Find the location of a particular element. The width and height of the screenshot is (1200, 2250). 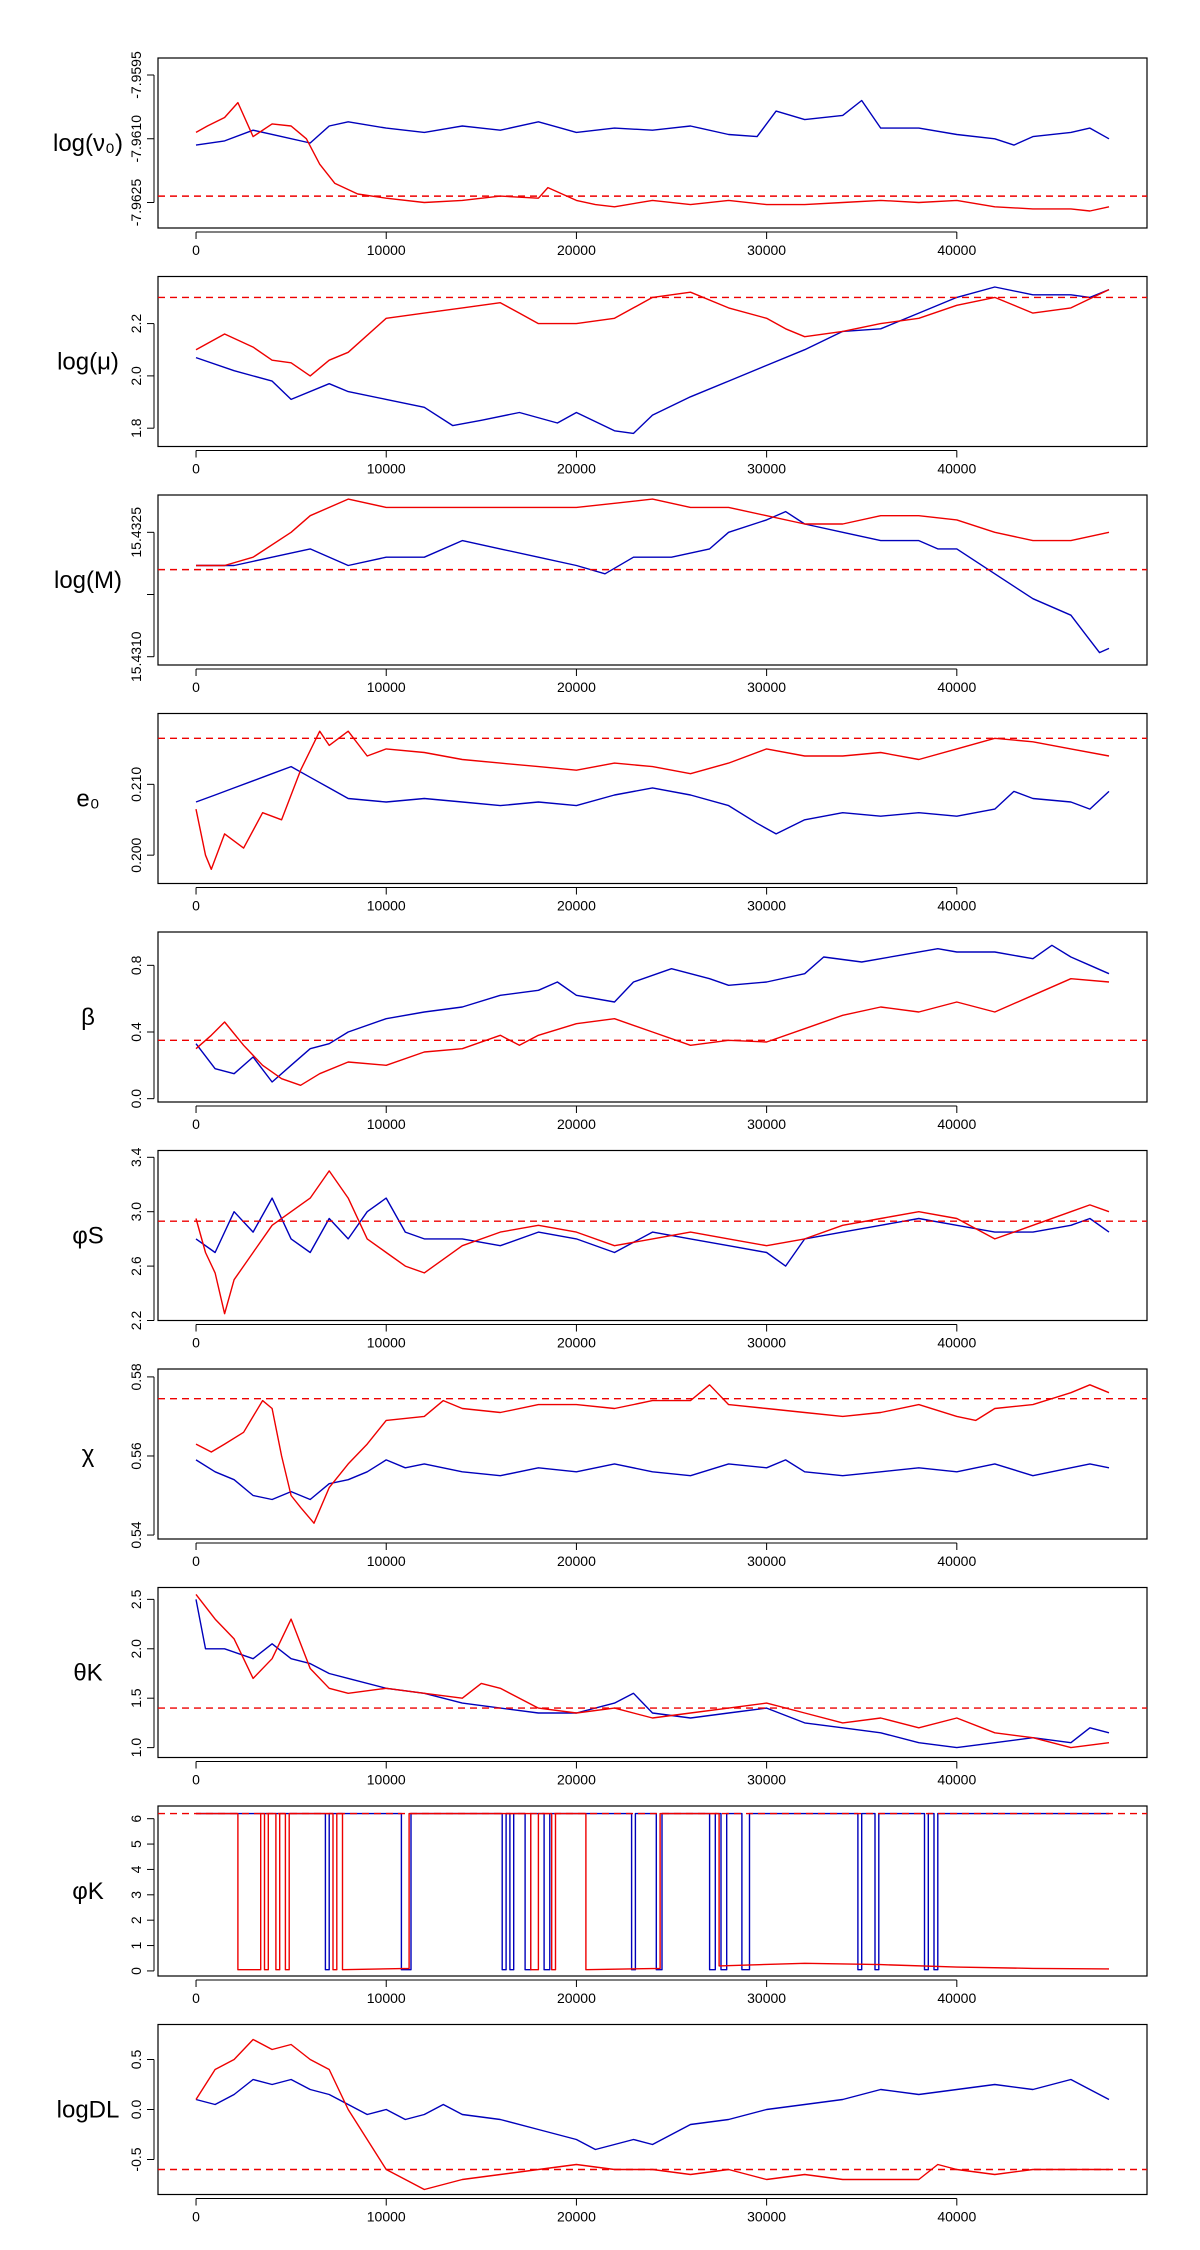

panel-ylabel: log(μ) is located at coordinates (88, 362).